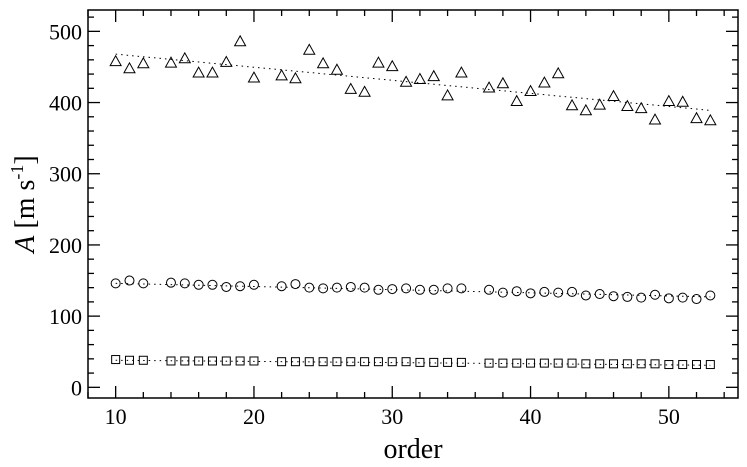  Describe the element at coordinates (413, 290) in the screenshot. I see `circle-trend-line` at that location.